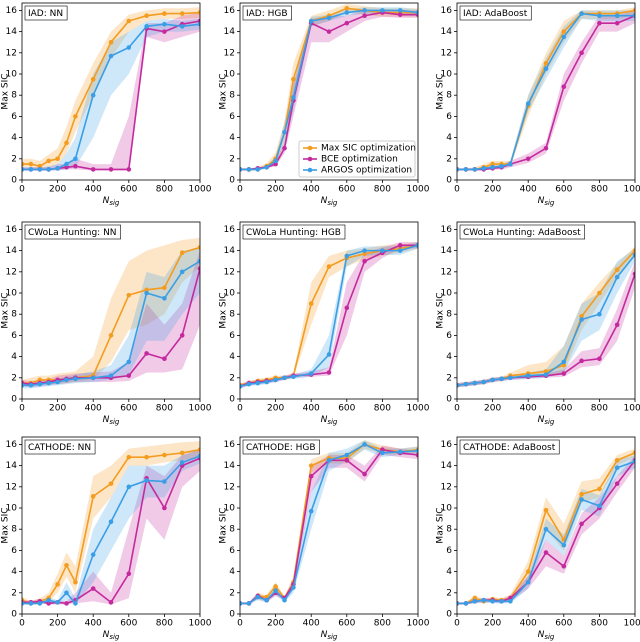 This screenshot has height=642, width=640. I want to click on chart-title: CWoLa Hunting: NN, so click(72, 233).